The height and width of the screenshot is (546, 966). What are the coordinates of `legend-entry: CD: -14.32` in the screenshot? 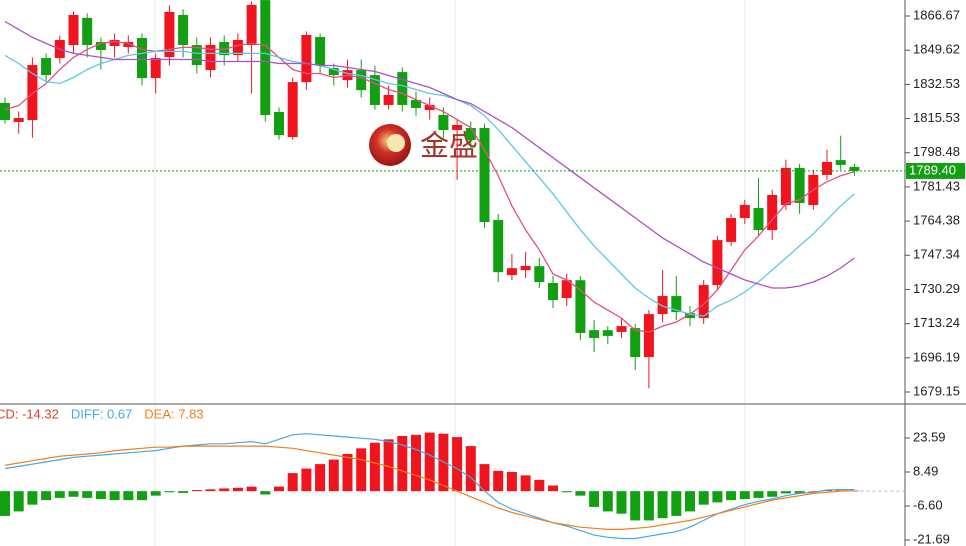 It's located at (29, 413).